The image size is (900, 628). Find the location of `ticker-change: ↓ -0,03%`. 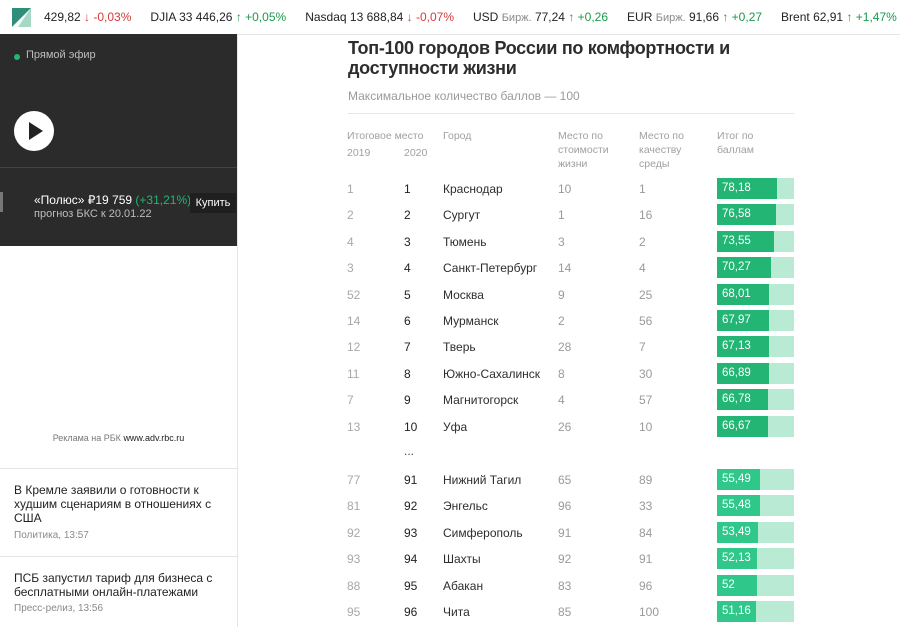

ticker-change: ↓ -0,03% is located at coordinates (108, 17).